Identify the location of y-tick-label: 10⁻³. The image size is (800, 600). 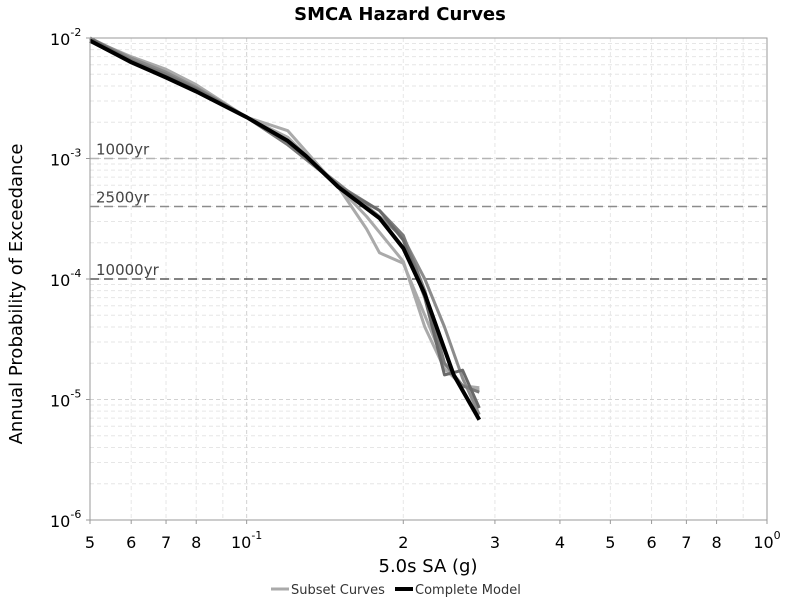
(65, 158).